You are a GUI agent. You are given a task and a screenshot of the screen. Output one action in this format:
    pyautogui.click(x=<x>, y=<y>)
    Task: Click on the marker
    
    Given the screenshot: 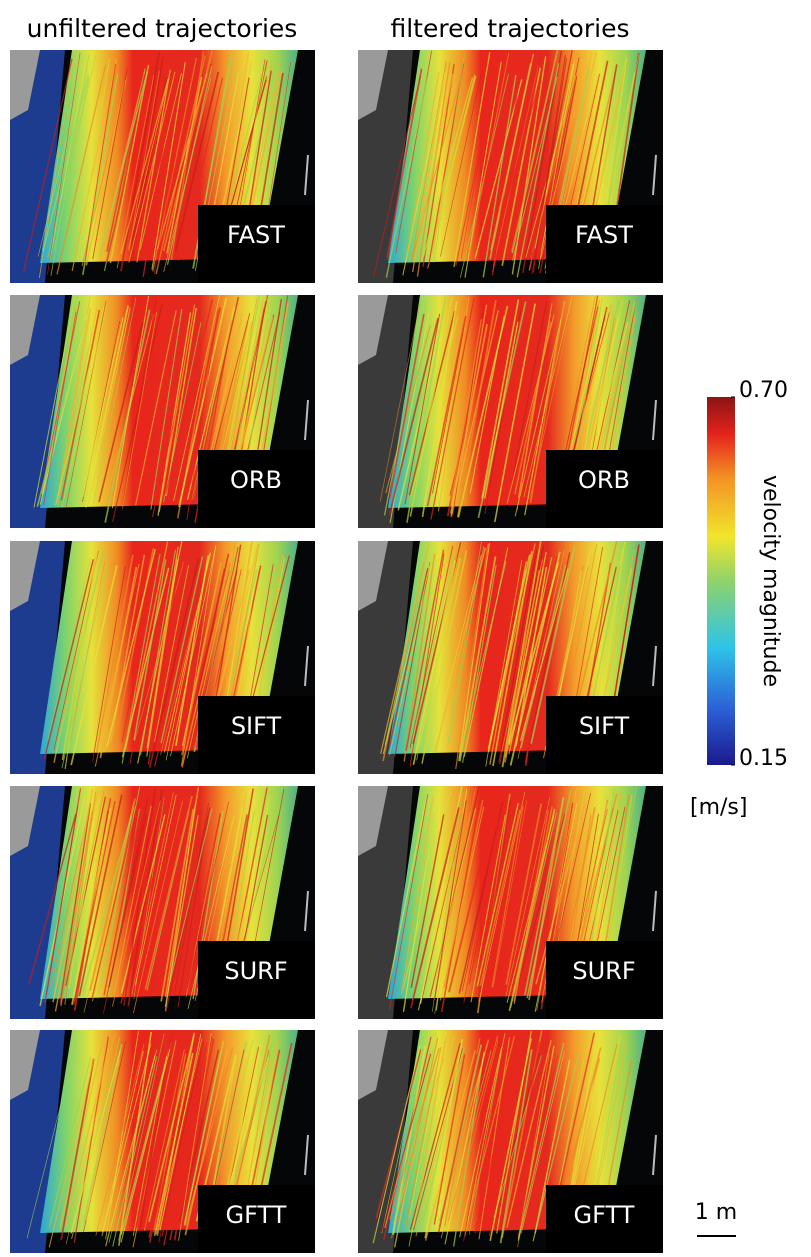 What is the action you would take?
    pyautogui.click(x=306, y=911)
    